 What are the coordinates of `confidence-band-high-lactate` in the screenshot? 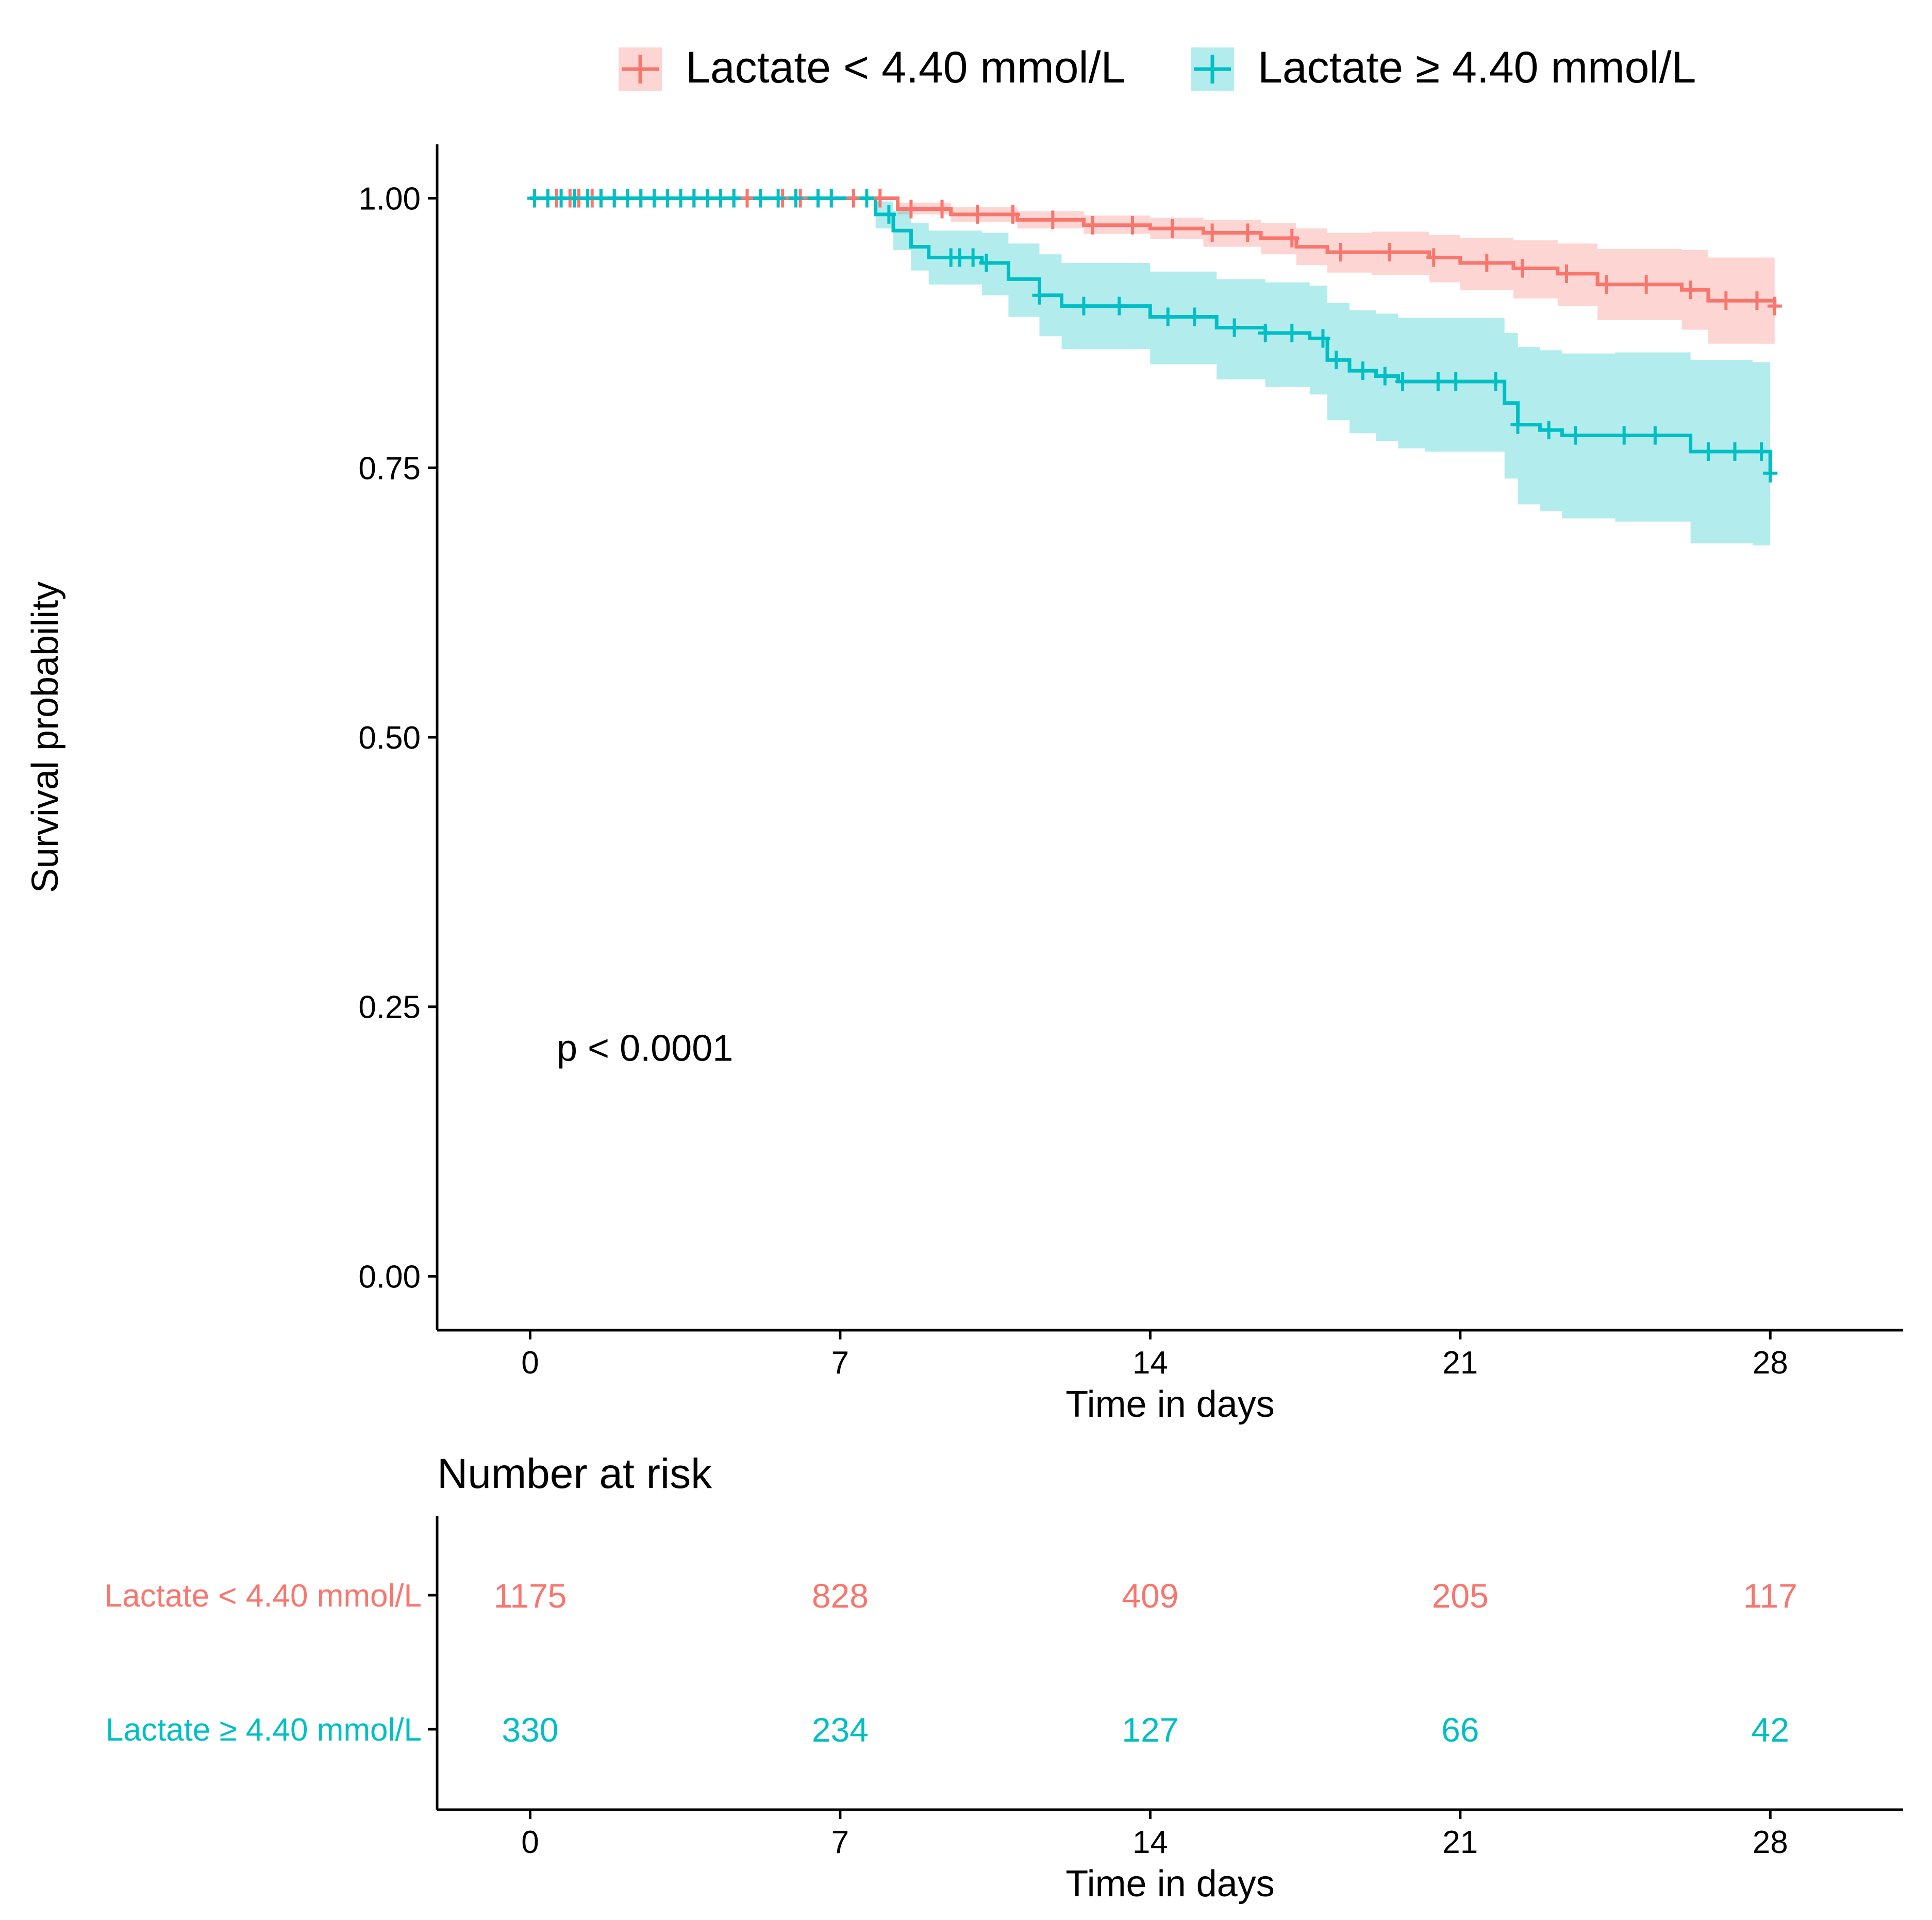 It's located at (1150, 379).